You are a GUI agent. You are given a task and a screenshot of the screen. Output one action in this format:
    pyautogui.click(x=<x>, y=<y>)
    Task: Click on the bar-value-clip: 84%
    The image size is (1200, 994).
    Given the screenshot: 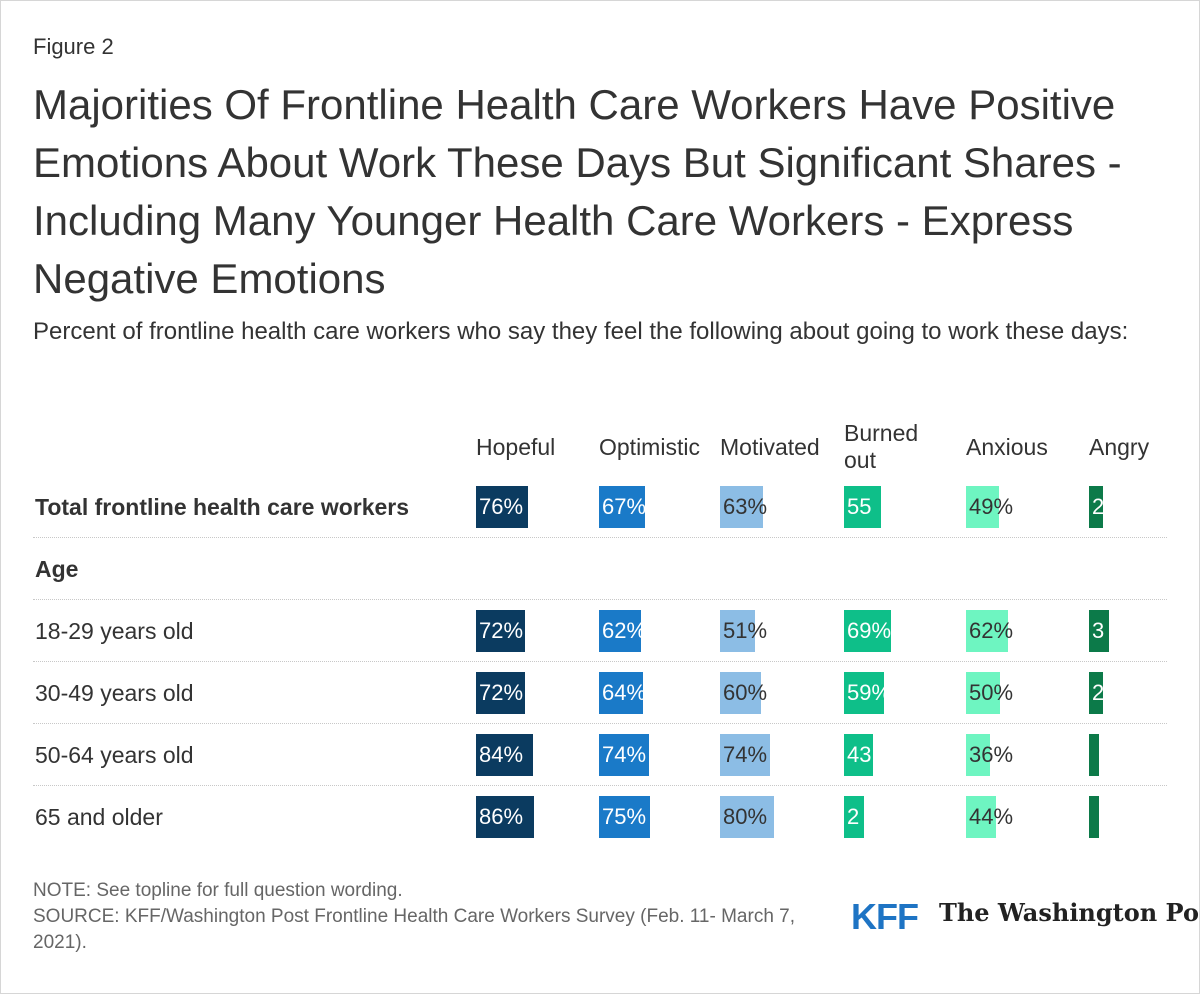 What is the action you would take?
    pyautogui.click(x=504, y=755)
    